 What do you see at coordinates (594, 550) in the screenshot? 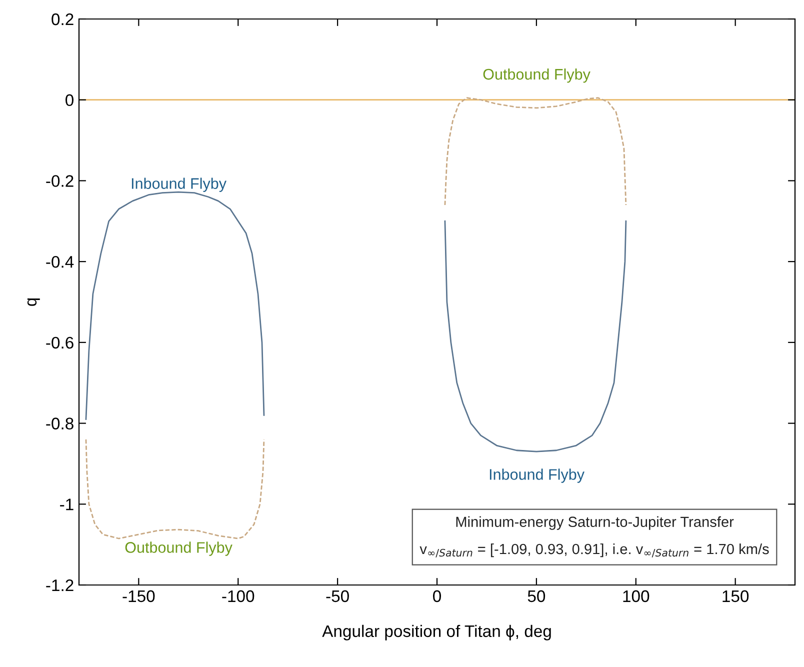
I see `annotation: v$_{∞/Saturn}$ = [-1.09, 0.93, 0.91], i.e. v$_{∞/Saturn}$ = 1.70 km/s` at bounding box center [594, 550].